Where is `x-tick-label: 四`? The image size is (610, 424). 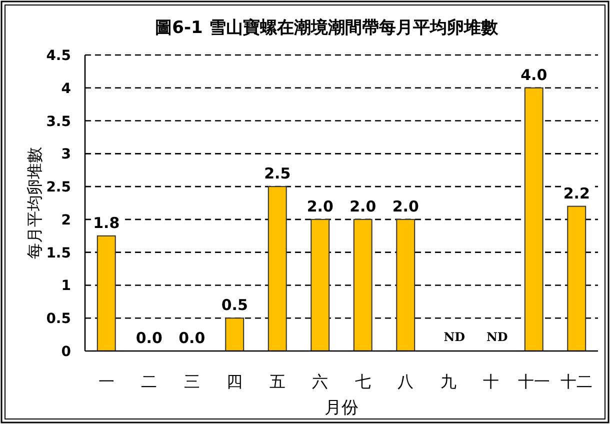 x-tick-label: 四 is located at coordinates (234, 381).